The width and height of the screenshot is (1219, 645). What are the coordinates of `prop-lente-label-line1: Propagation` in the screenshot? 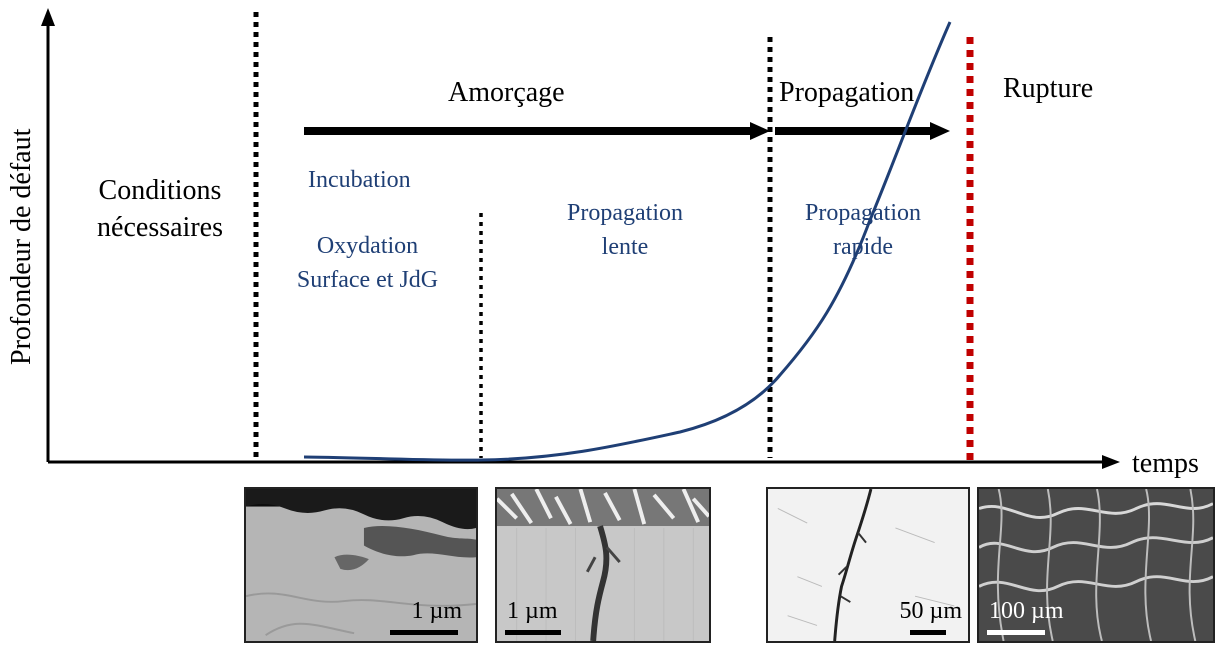 It's located at (625, 213).